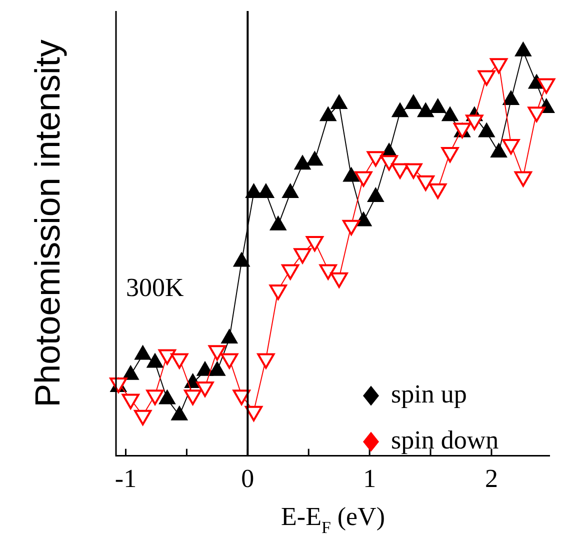 The width and height of the screenshot is (561, 535). Describe the element at coordinates (491, 479) in the screenshot. I see `x-tick-label: 2` at that location.